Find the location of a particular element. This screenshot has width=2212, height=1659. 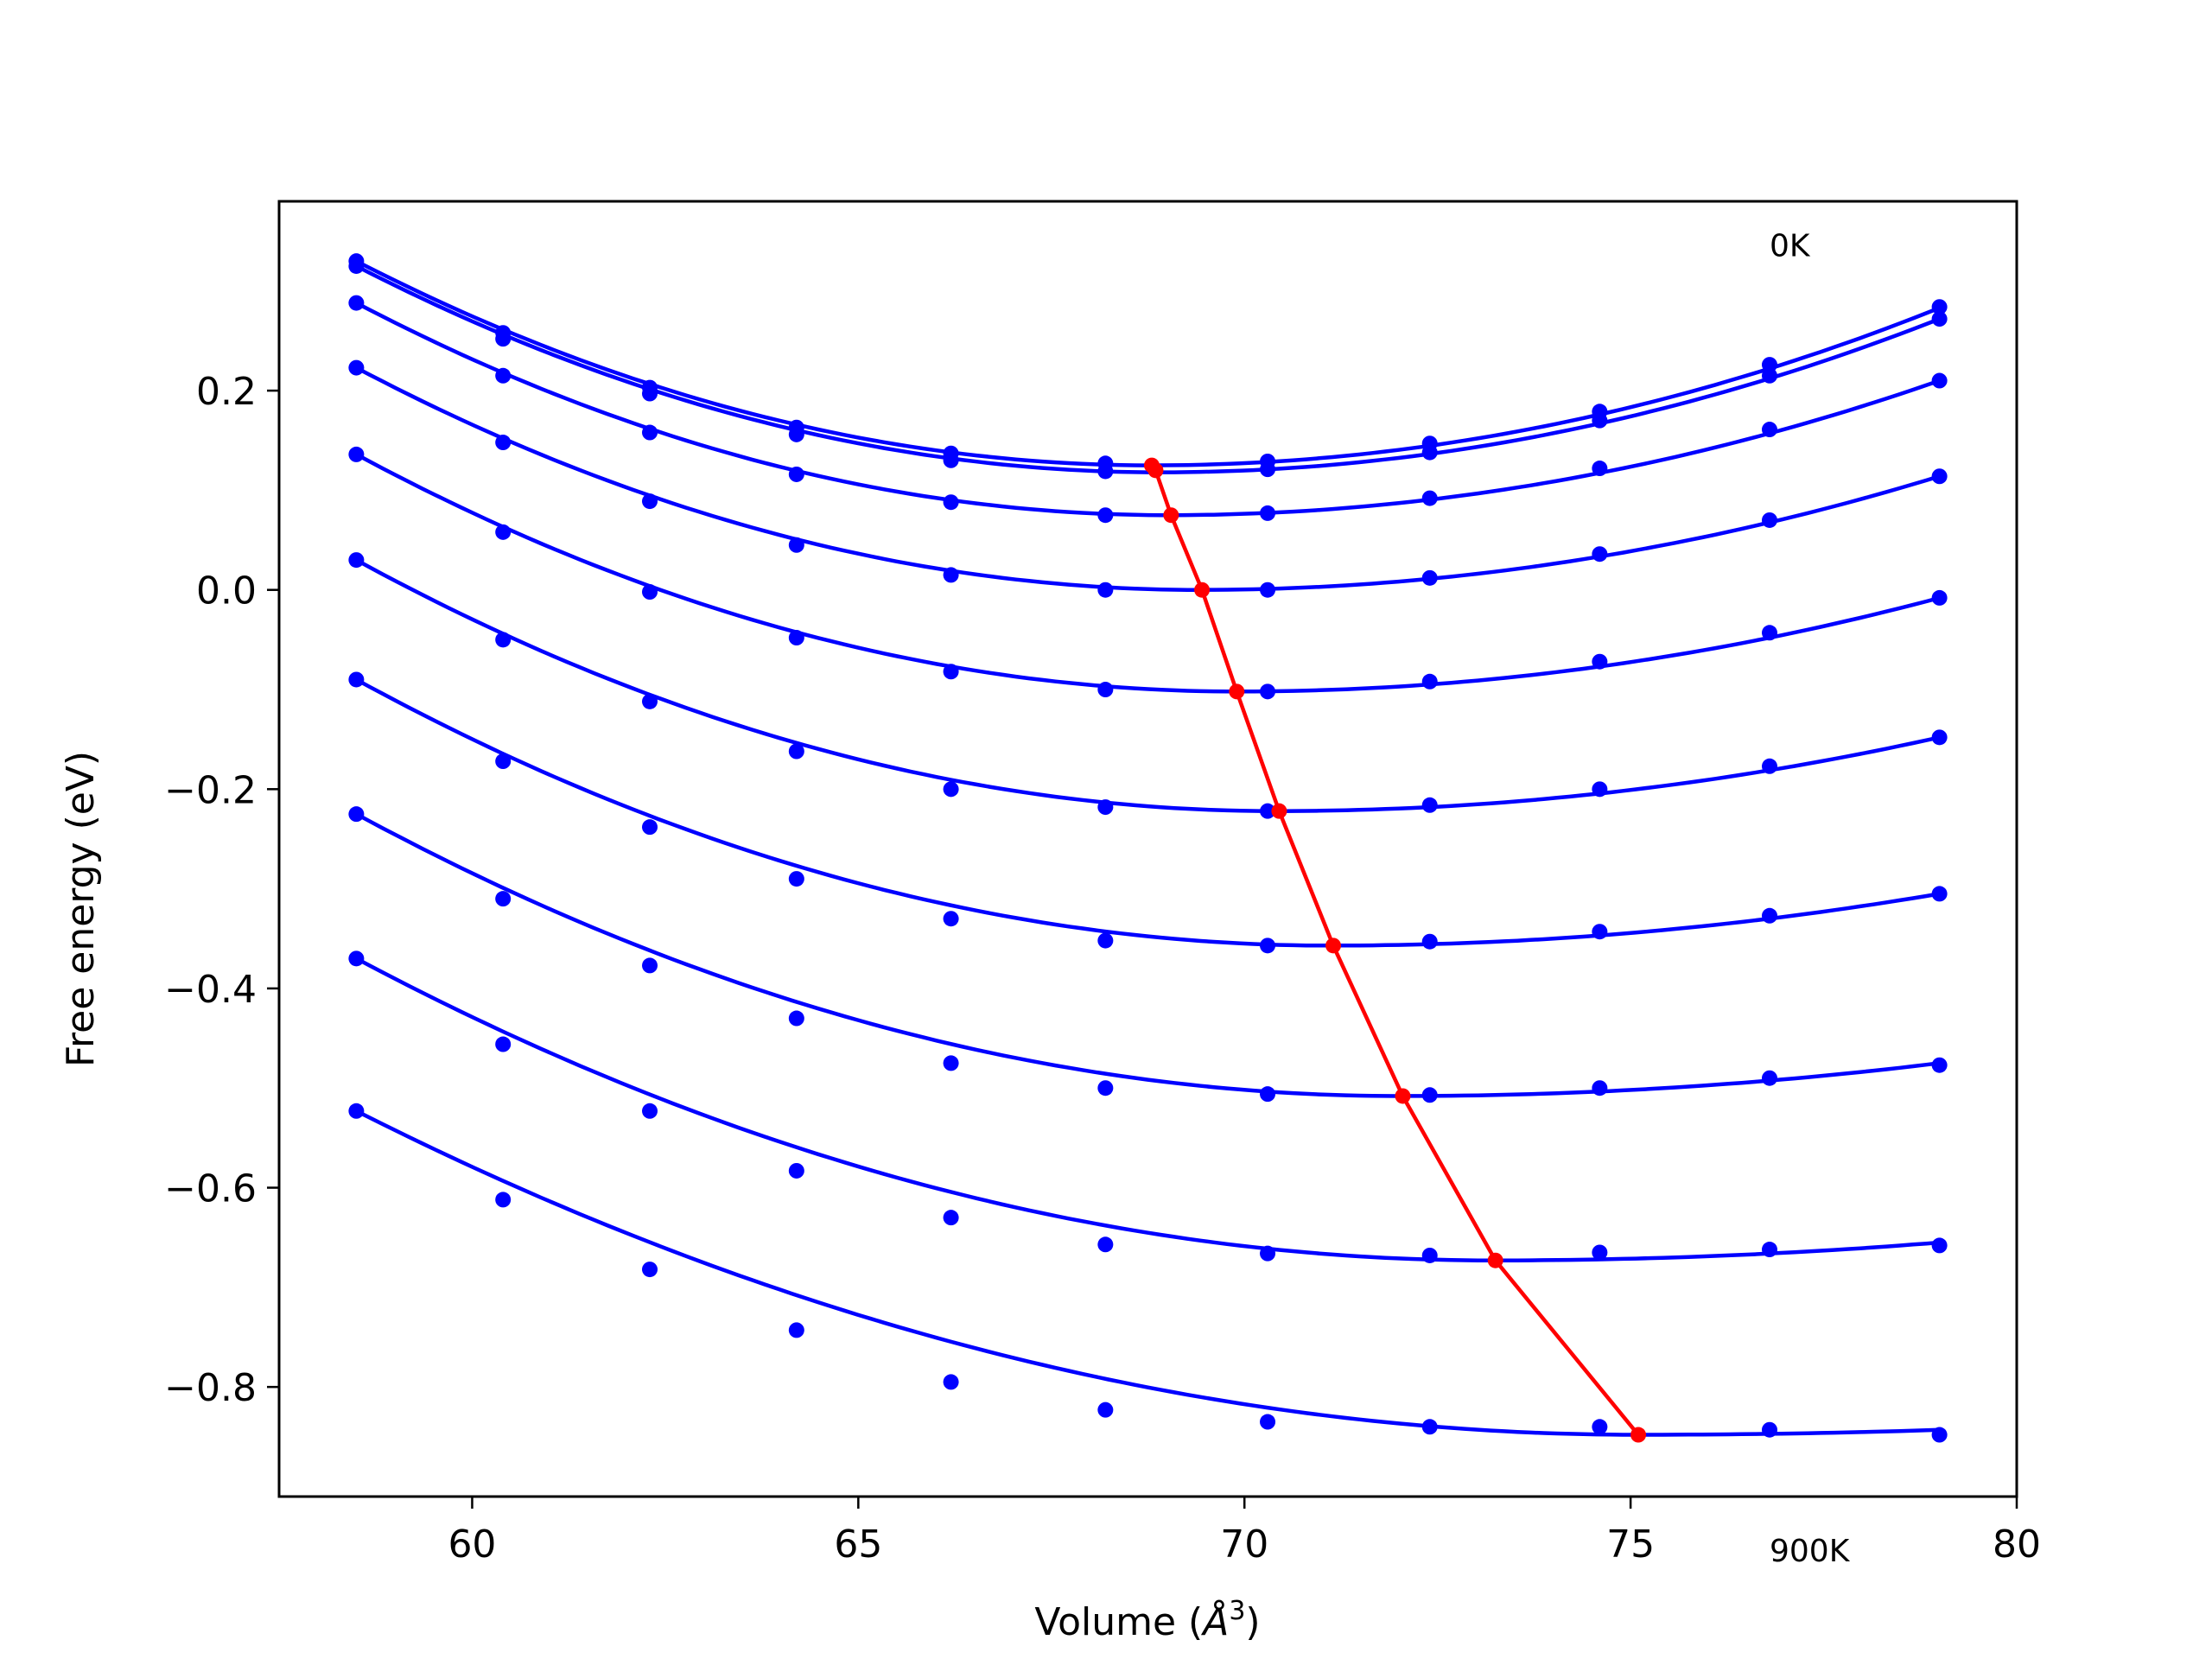

x-axis-label: Volume (Å3) is located at coordinates (1147, 1620).